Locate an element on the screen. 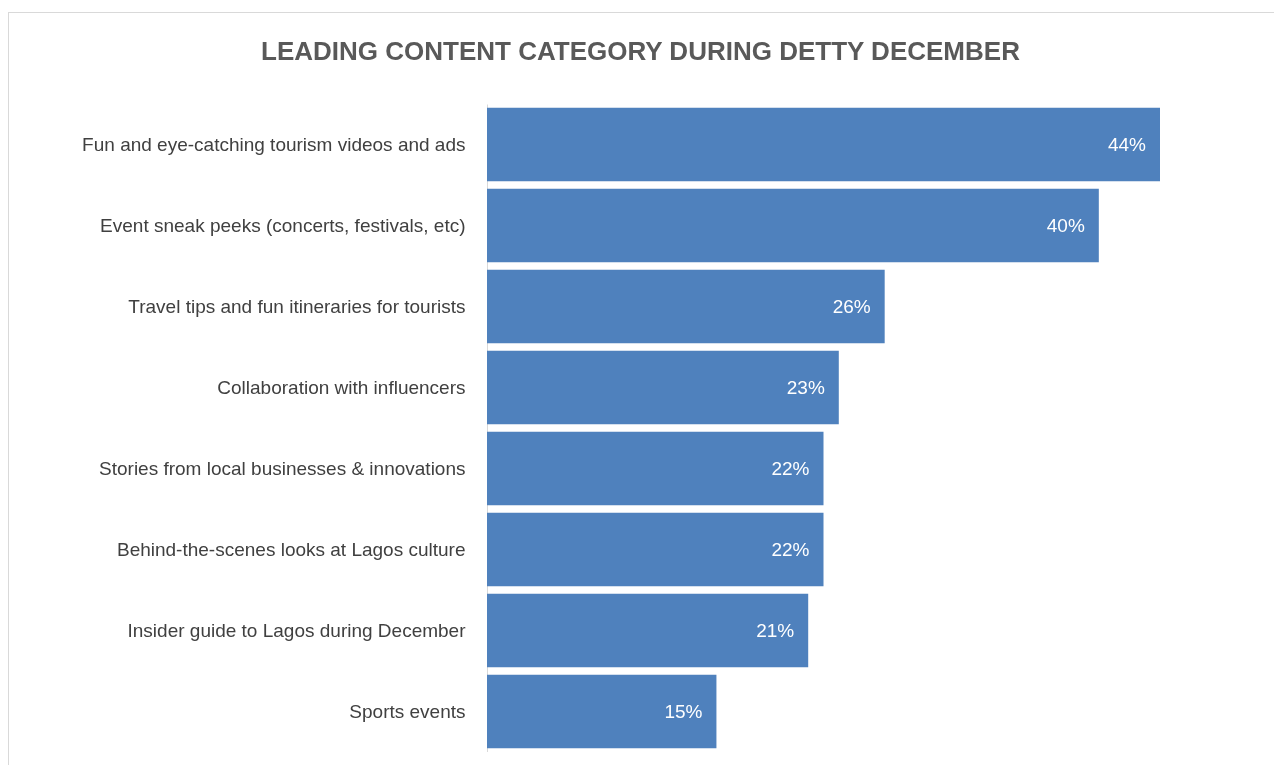 The width and height of the screenshot is (1281, 769). data-label: 40% is located at coordinates (1065, 225).